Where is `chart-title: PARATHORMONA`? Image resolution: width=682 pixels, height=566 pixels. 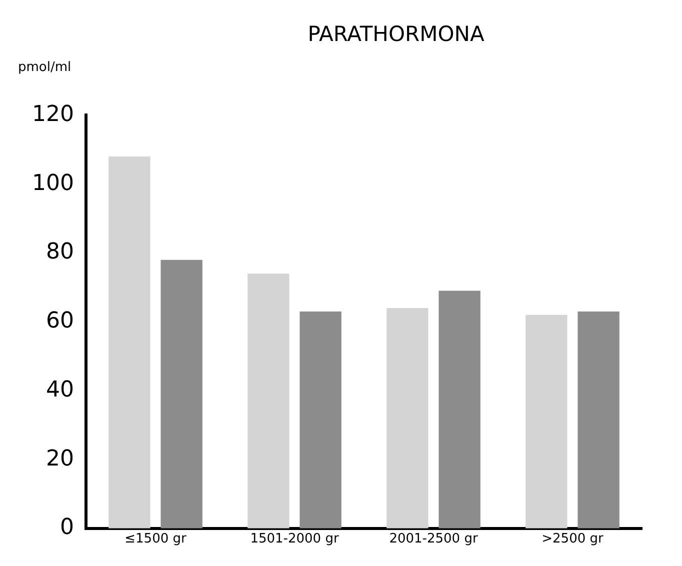 chart-title: PARATHORMONA is located at coordinates (396, 34).